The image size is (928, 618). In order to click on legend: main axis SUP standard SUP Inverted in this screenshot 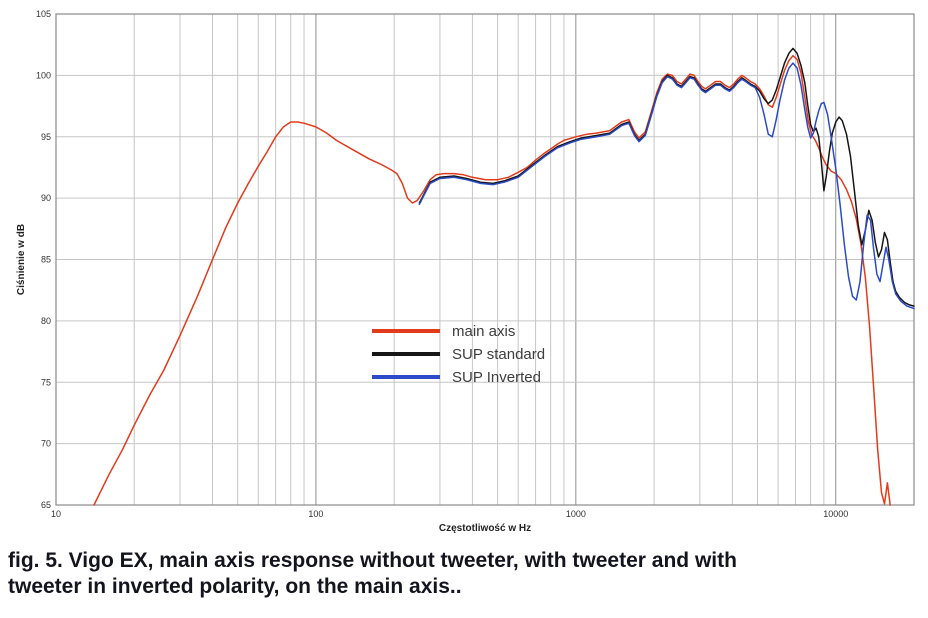, I will do `click(458, 354)`.